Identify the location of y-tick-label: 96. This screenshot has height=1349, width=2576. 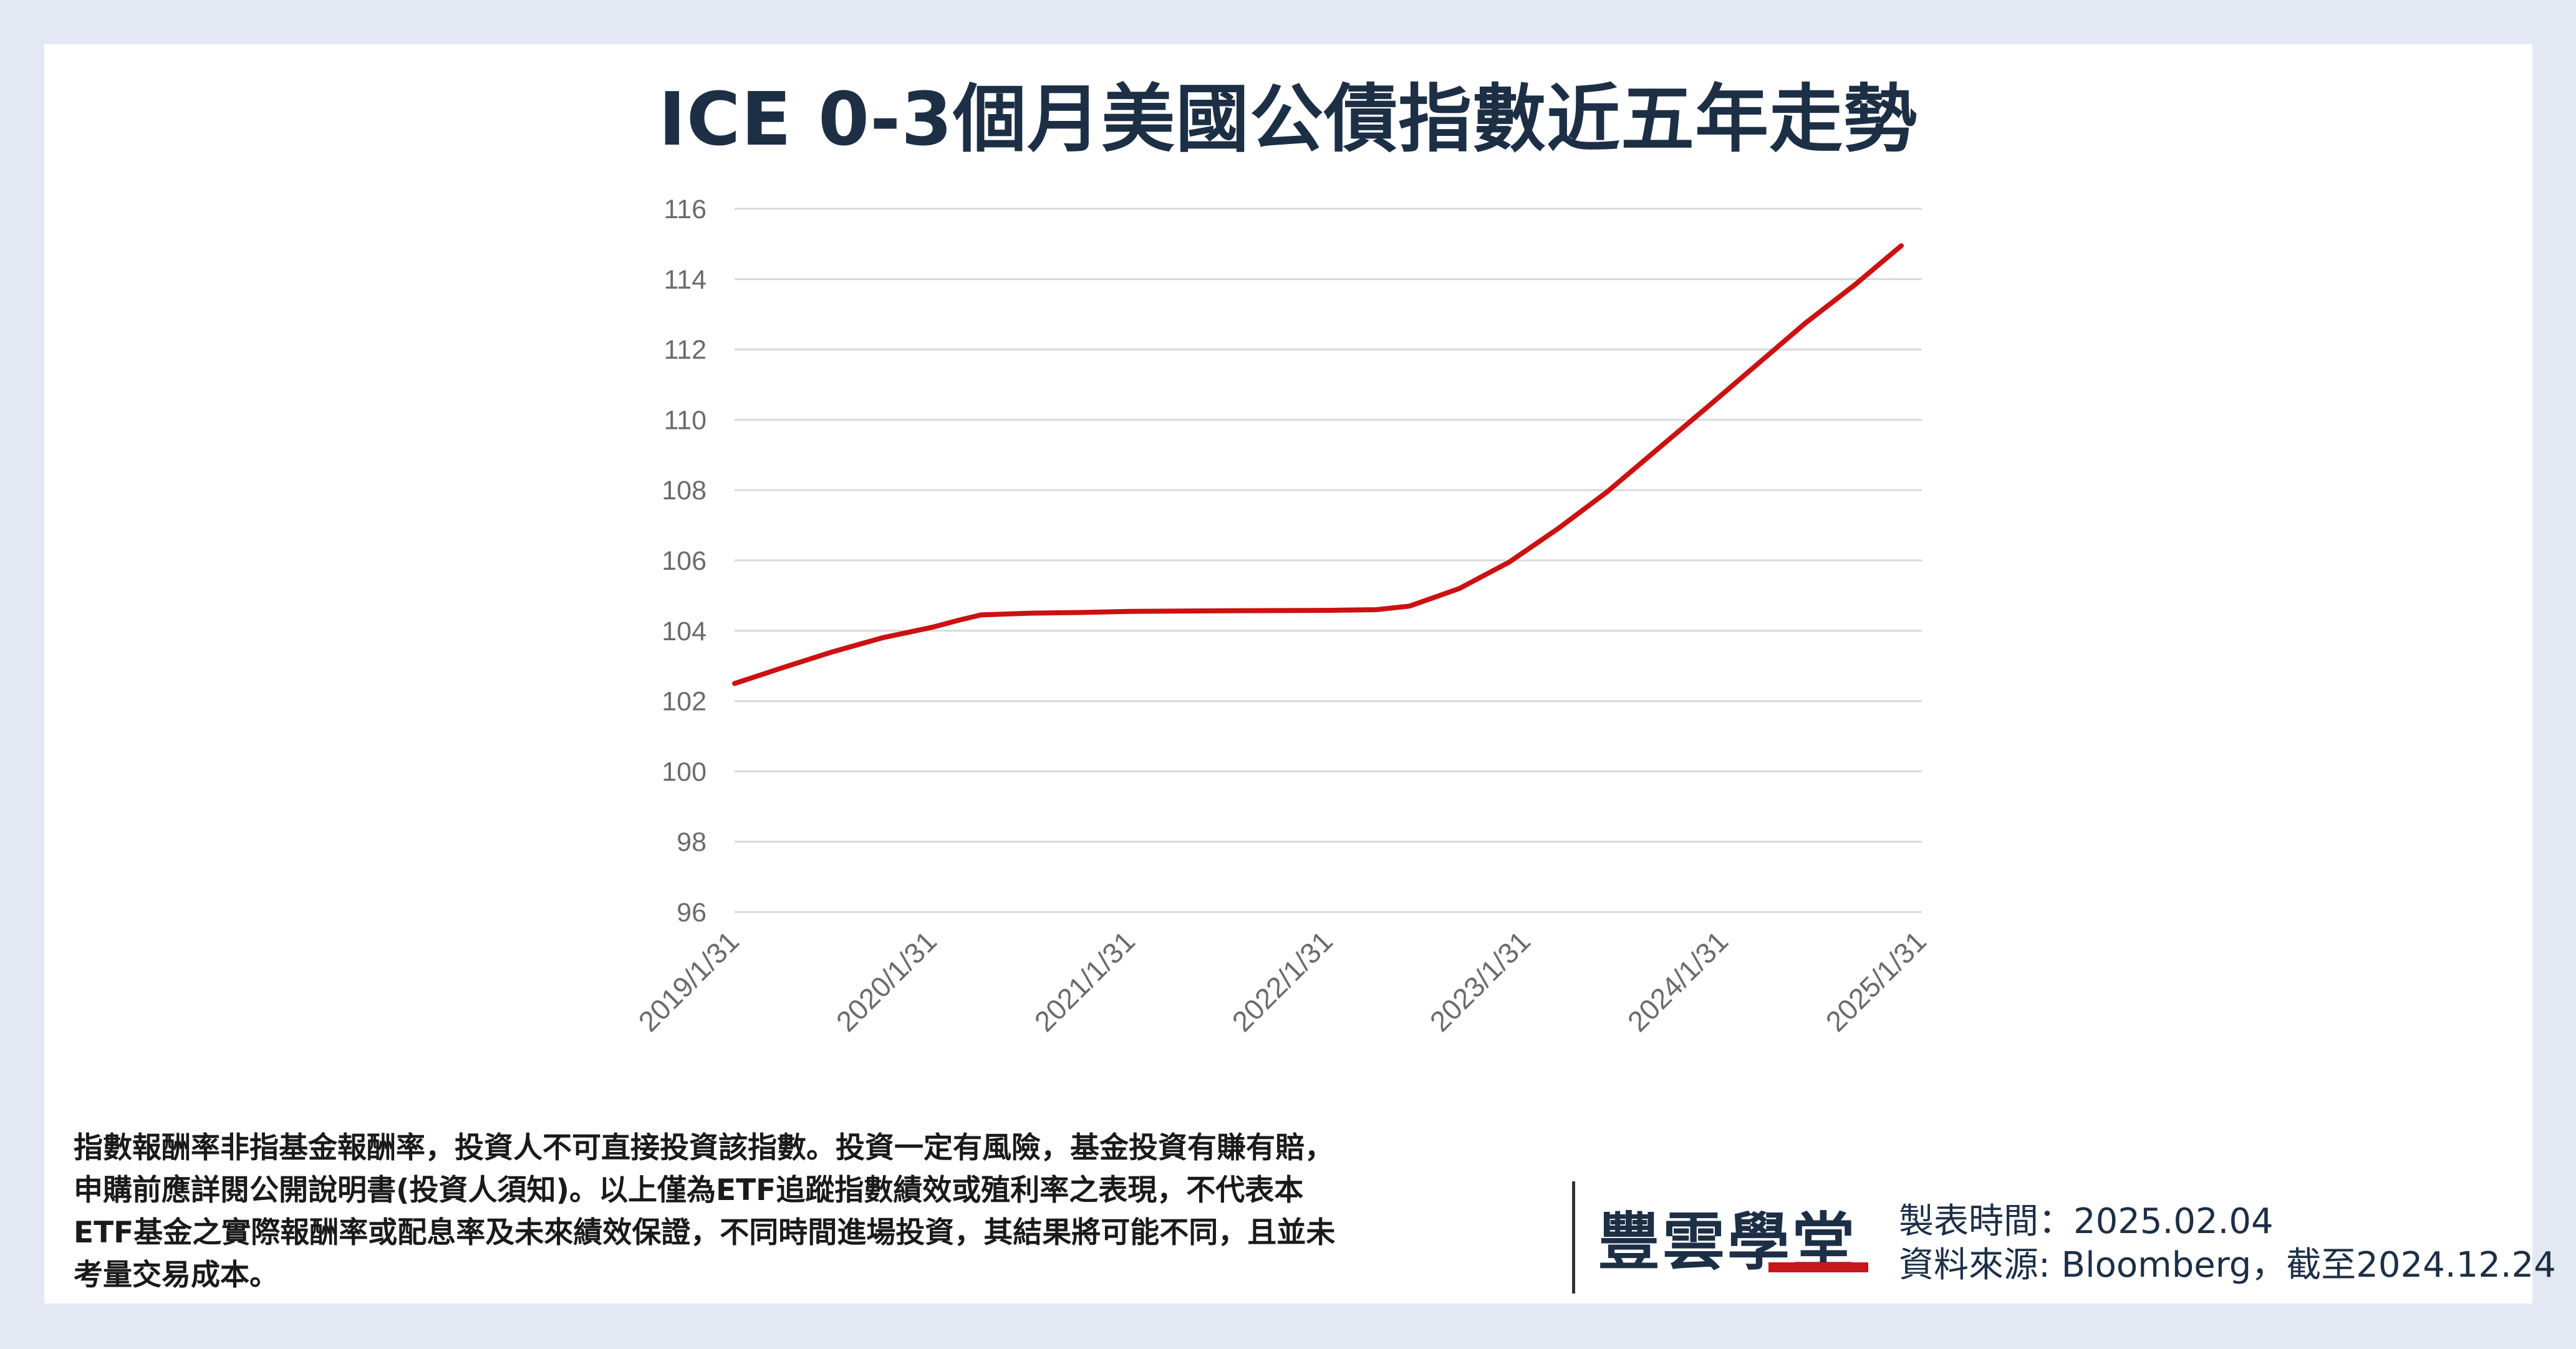
(692, 913).